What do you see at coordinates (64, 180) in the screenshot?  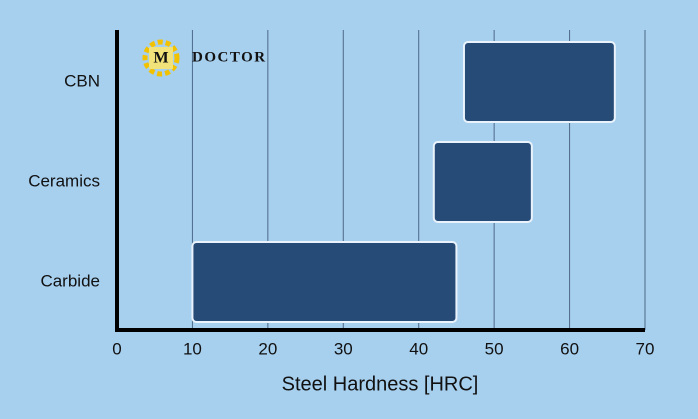 I see `y-tick-label: Ceramics` at bounding box center [64, 180].